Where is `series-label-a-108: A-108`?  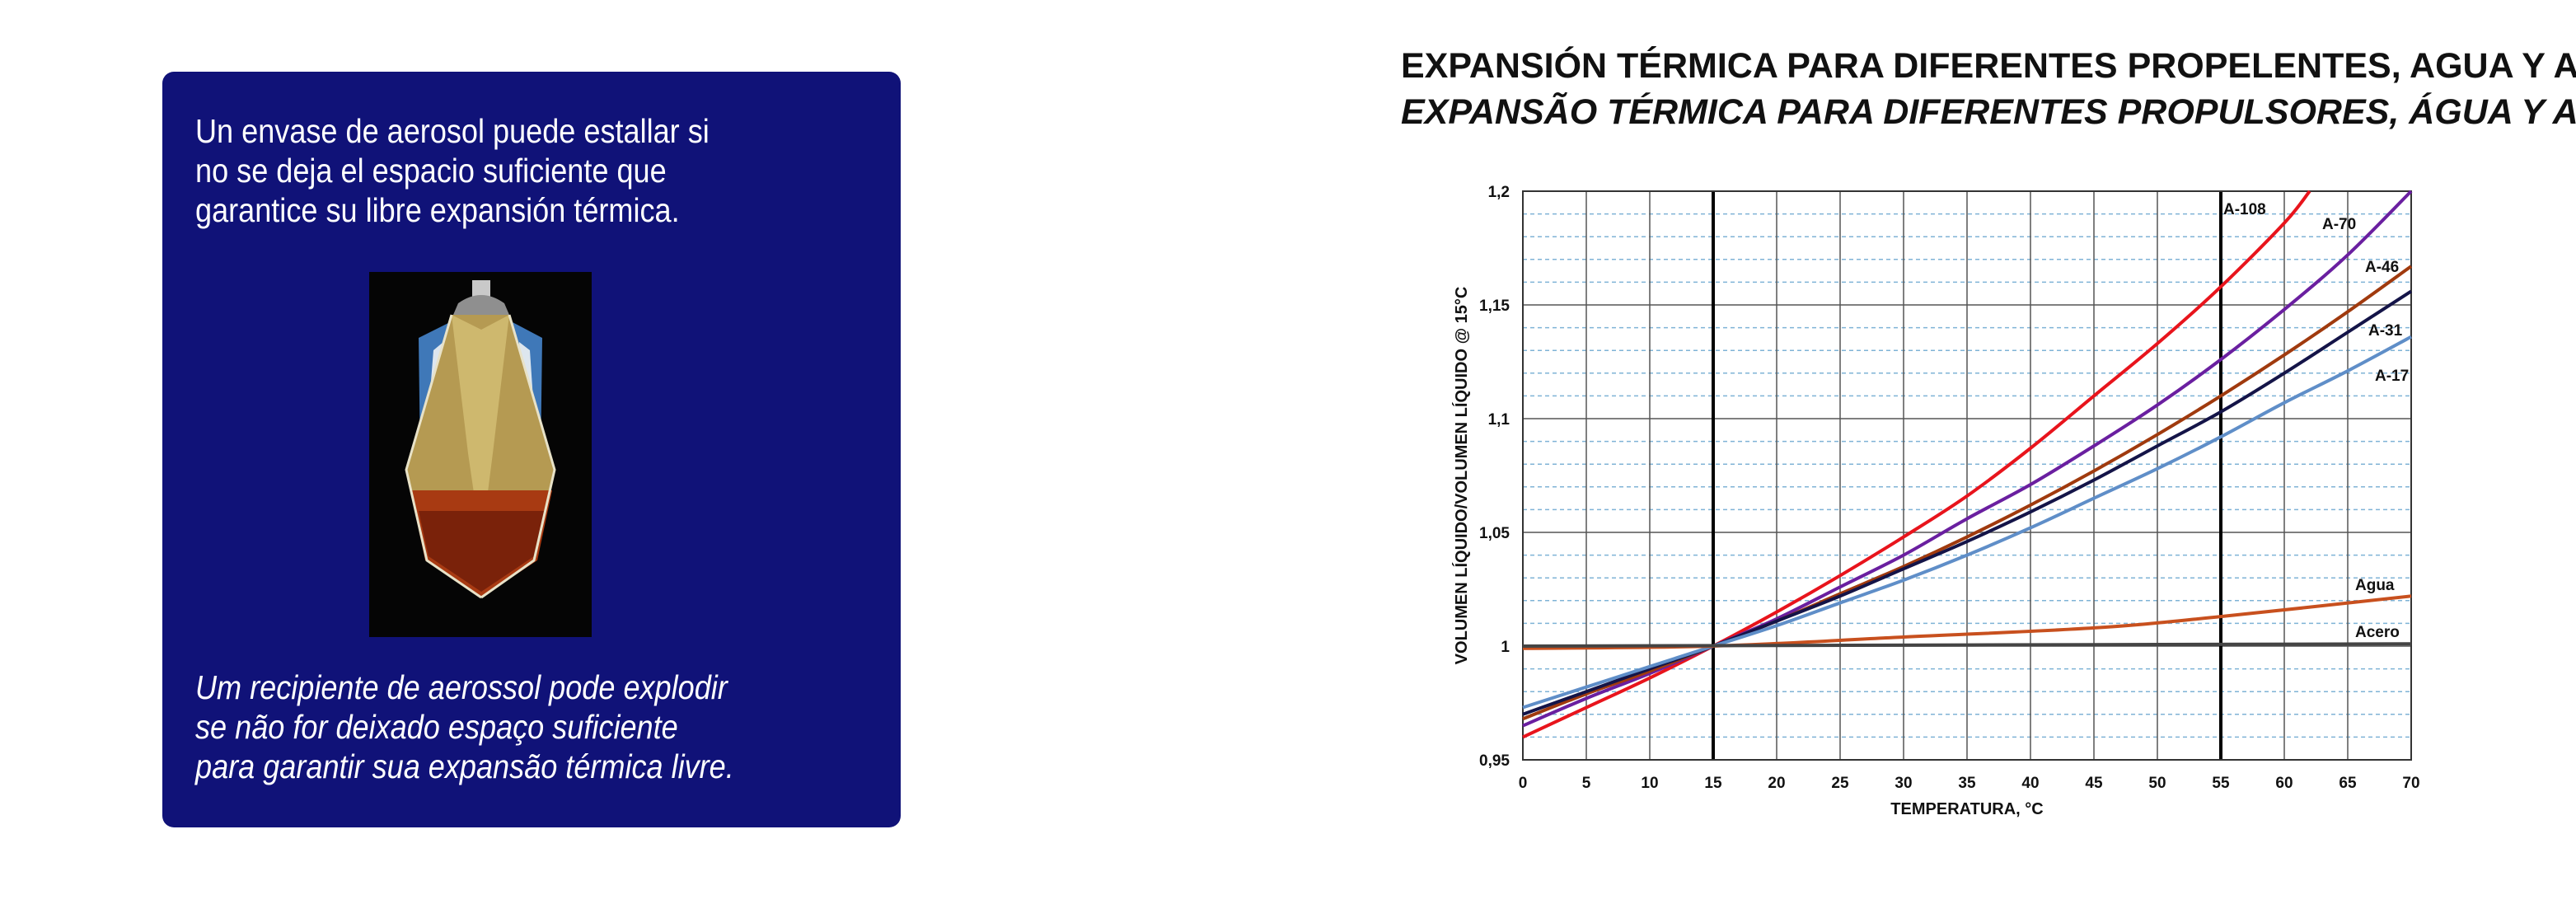 series-label-a-108: A-108 is located at coordinates (2244, 209).